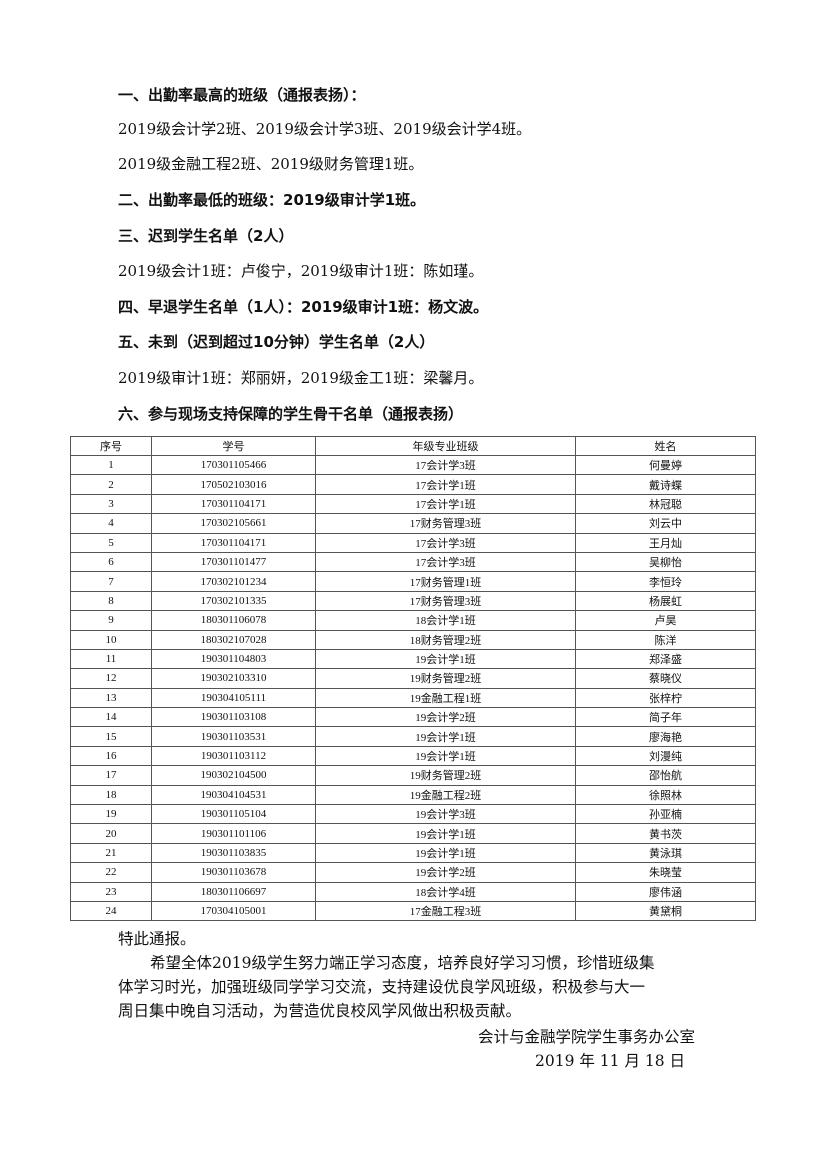 The width and height of the screenshot is (827, 1169). Describe the element at coordinates (233, 795) in the screenshot. I see `cell-student-id: 190304104531` at that location.